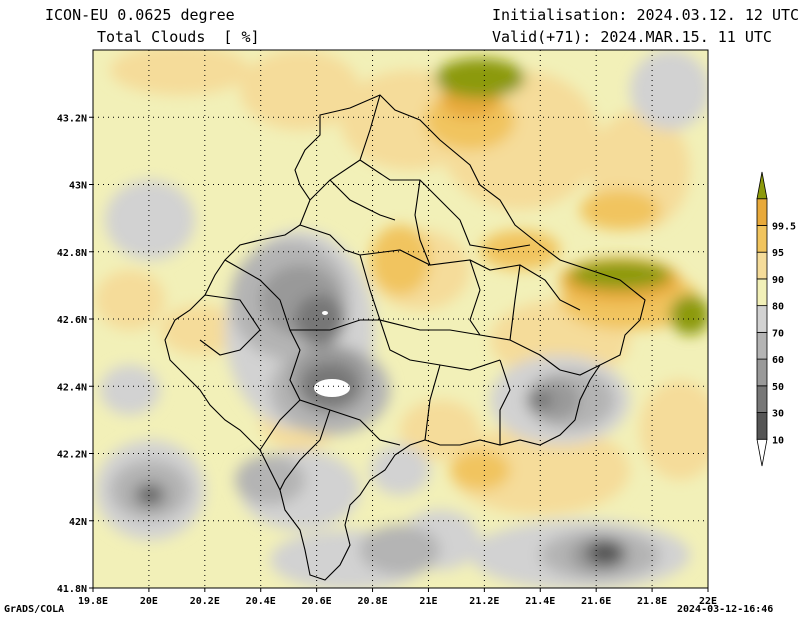 The width and height of the screenshot is (800, 618). I want to click on colorbar-label: 90, so click(778, 280).